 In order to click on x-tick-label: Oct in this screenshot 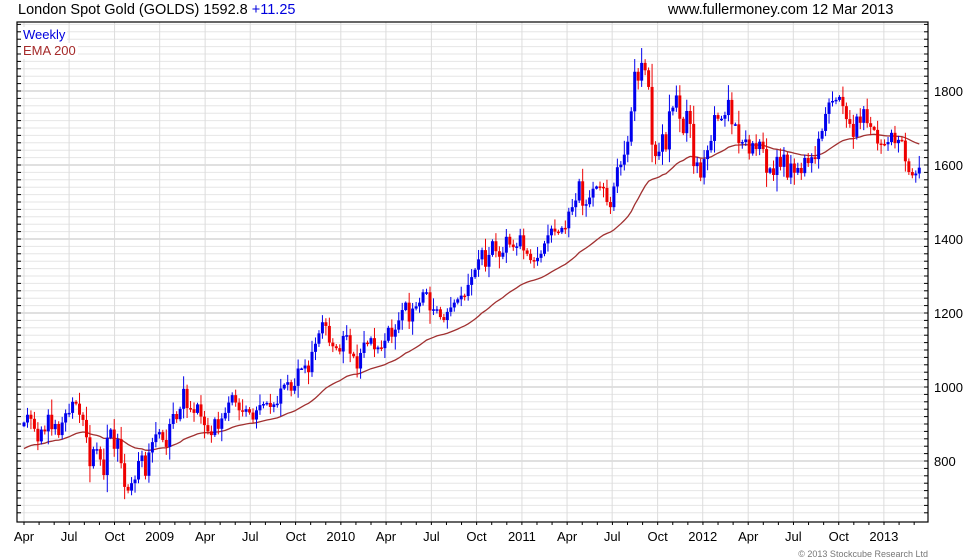, I will do `click(114, 536)`.